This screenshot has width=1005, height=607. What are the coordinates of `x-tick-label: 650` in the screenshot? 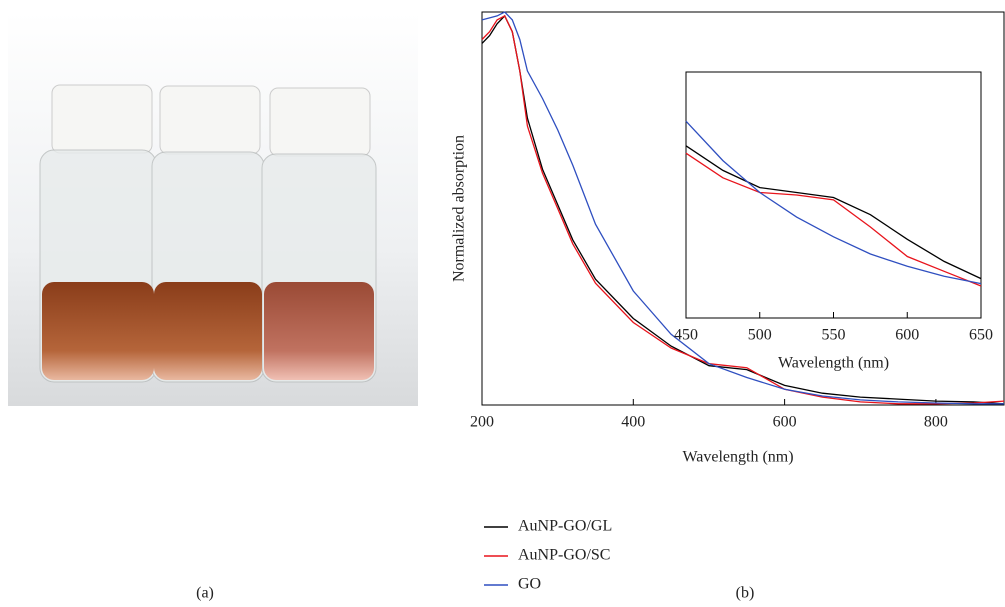 It's located at (981, 335).